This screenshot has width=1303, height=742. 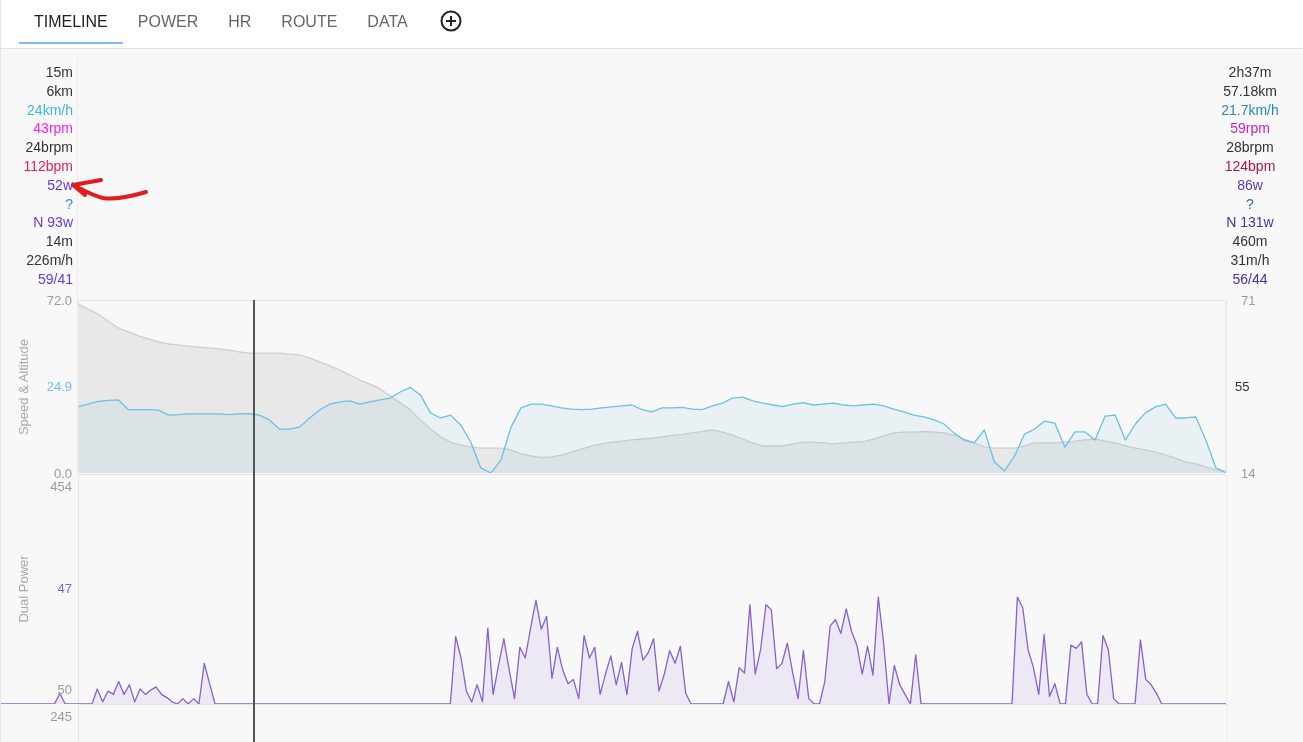 I want to click on text: N 93w, so click(x=52, y=223).